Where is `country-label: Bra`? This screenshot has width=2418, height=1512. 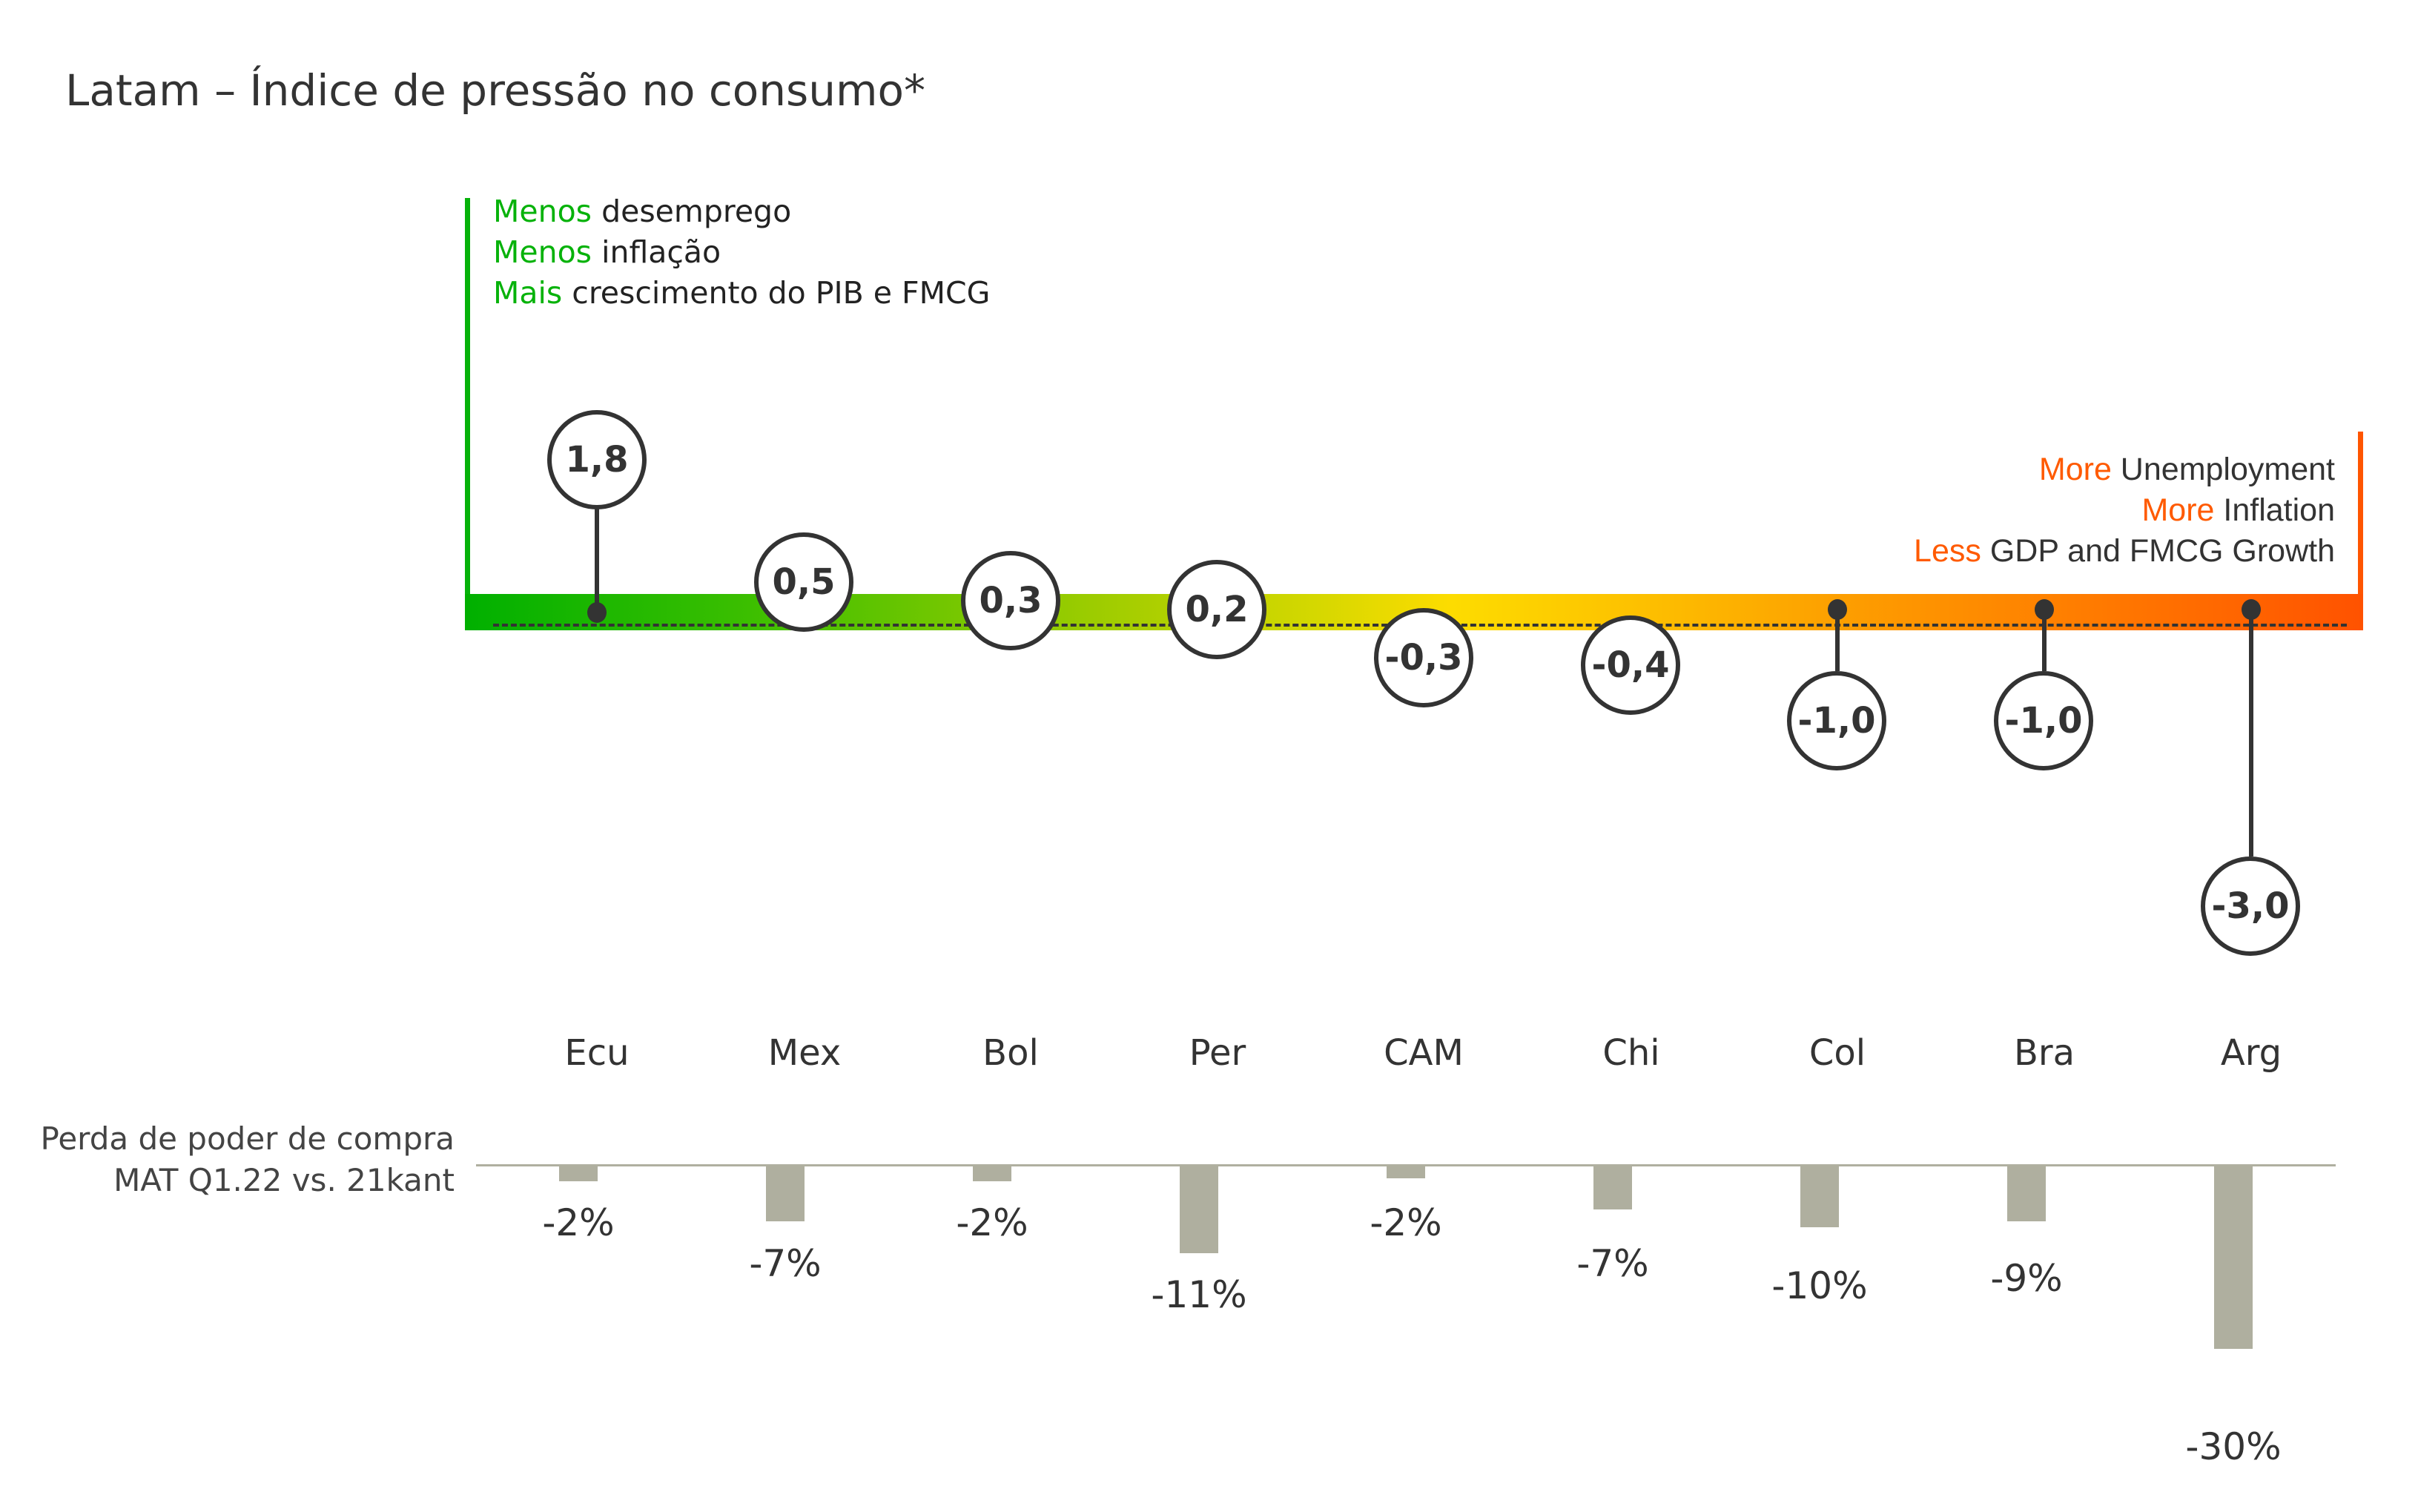
country-label: Bra is located at coordinates (2044, 1053).